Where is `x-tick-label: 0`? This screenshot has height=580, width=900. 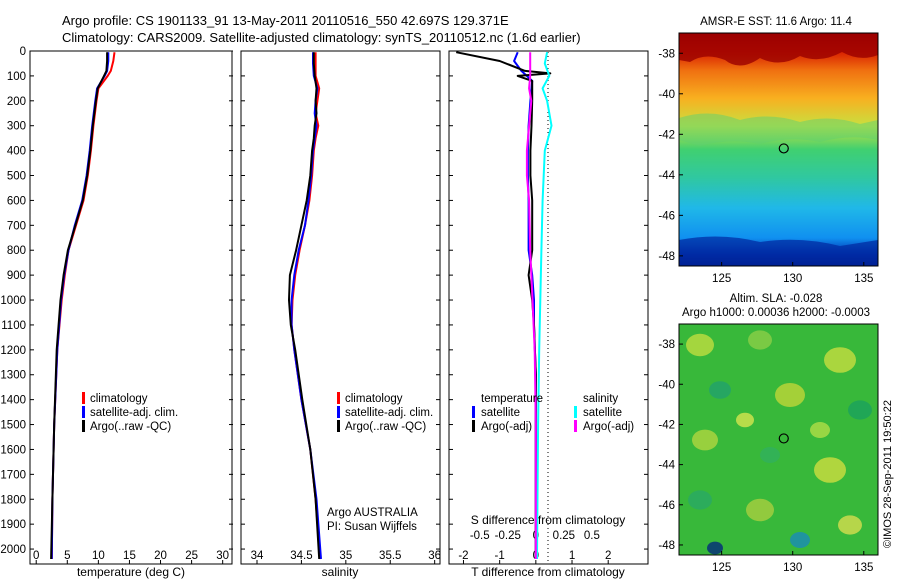
x-tick-label: 0 is located at coordinates (36, 556).